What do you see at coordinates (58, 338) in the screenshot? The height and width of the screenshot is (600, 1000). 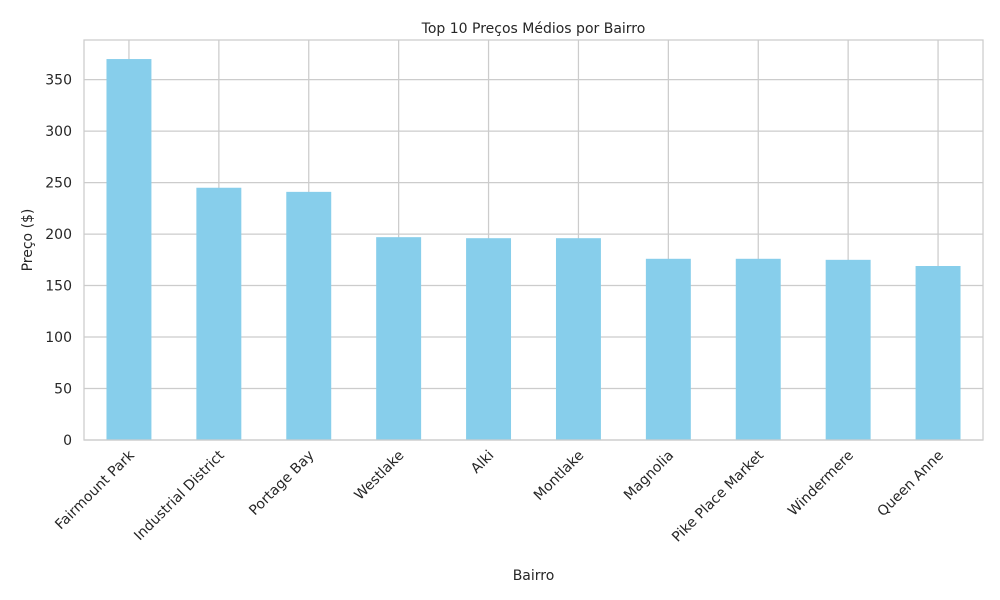 I see `y-tick-label: 100` at bounding box center [58, 338].